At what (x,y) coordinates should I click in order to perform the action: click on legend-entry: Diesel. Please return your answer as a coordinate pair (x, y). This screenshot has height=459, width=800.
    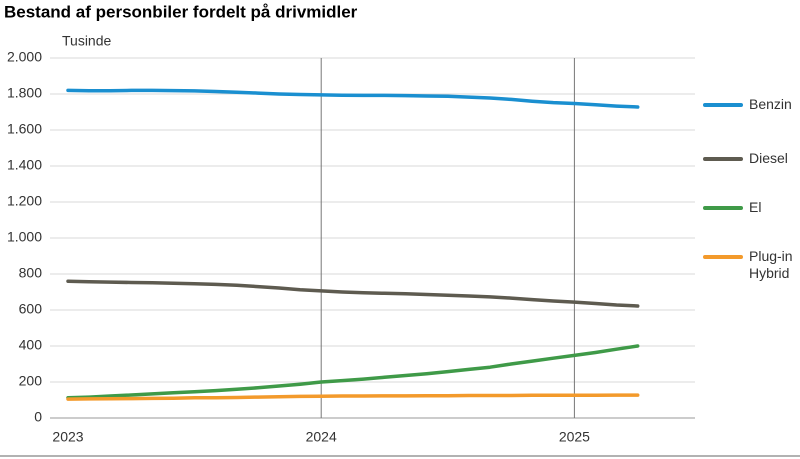
    Looking at the image, I should click on (750, 158).